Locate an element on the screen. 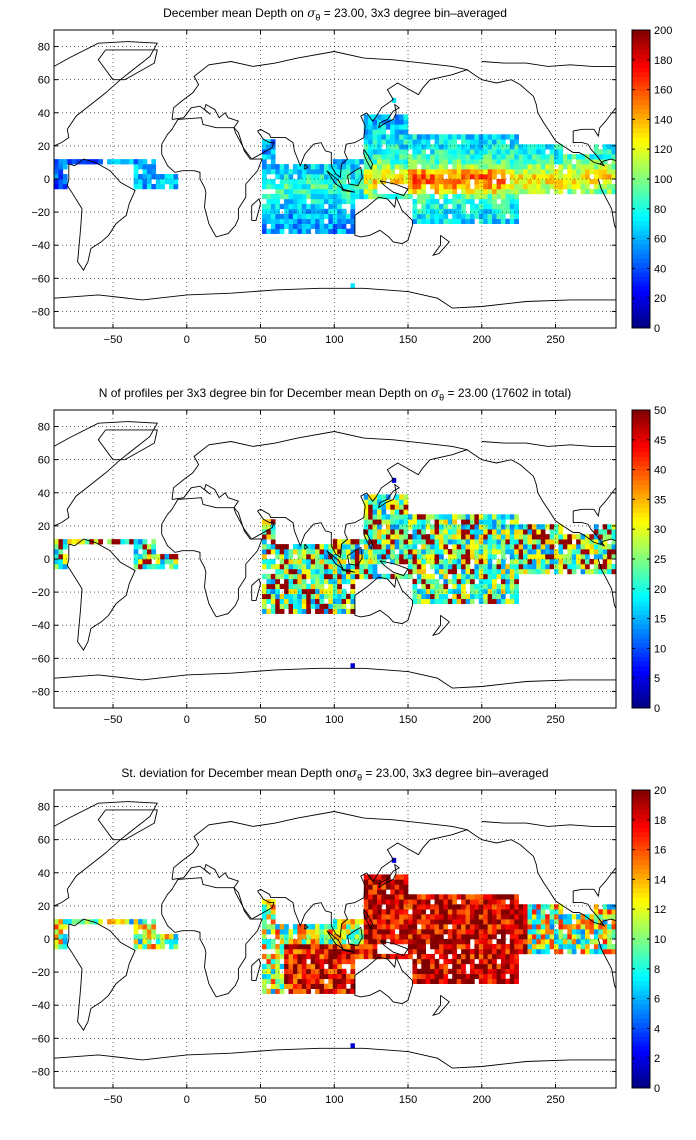 This screenshot has width=696, height=1140. colorbar-tick-label: 25 is located at coordinates (660, 560).